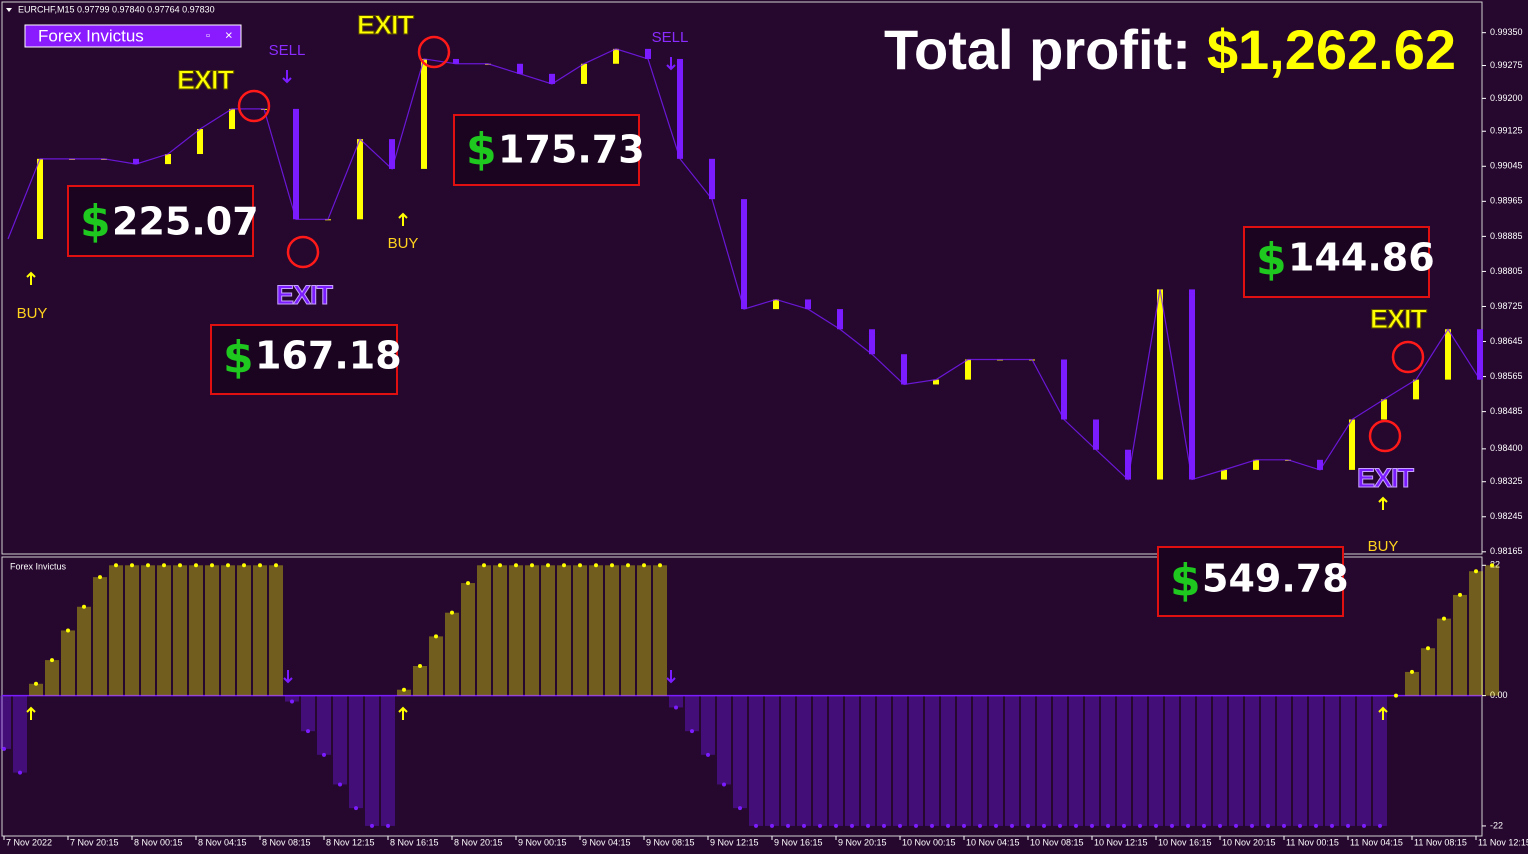 Image resolution: width=1528 pixels, height=854 pixels. Describe the element at coordinates (862, 842) in the screenshot. I see `x-tick-label: 9 Nov 20:15` at that location.